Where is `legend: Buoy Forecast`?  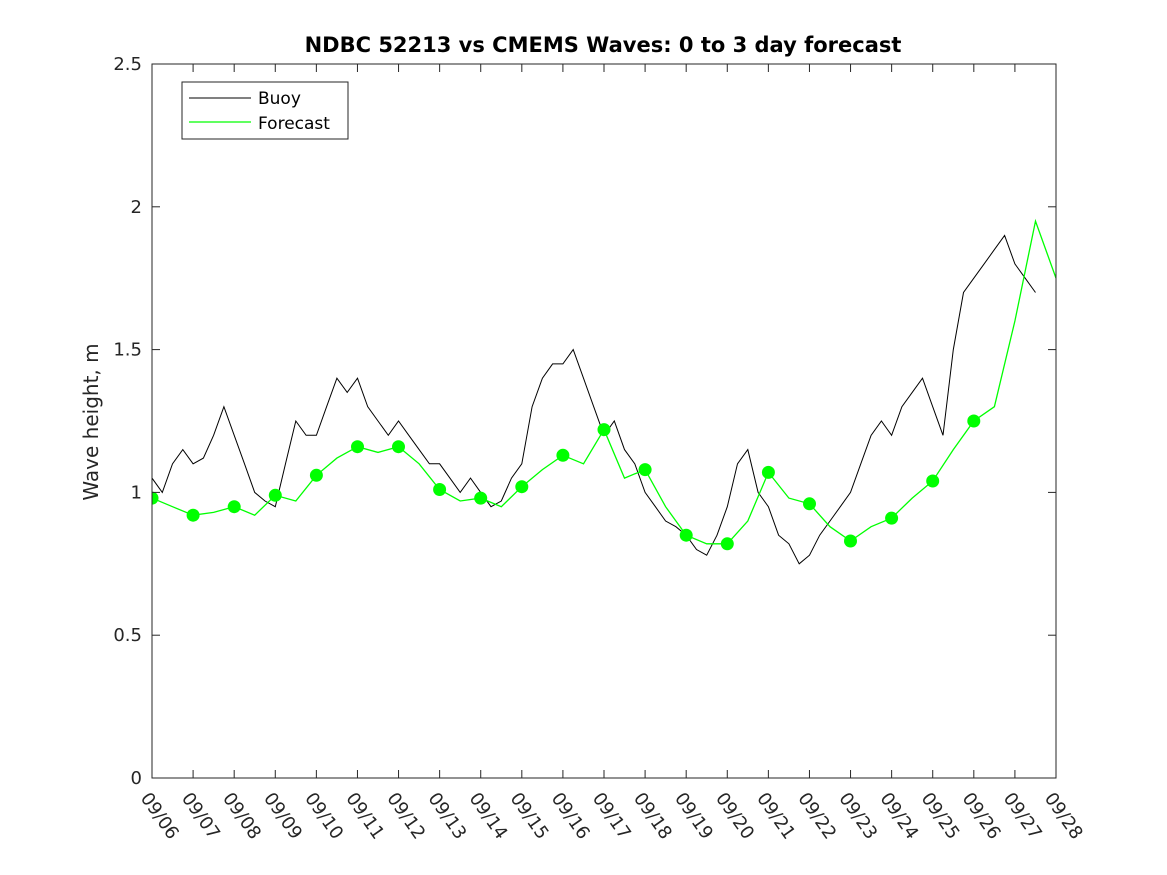 legend: Buoy Forecast is located at coordinates (265, 110).